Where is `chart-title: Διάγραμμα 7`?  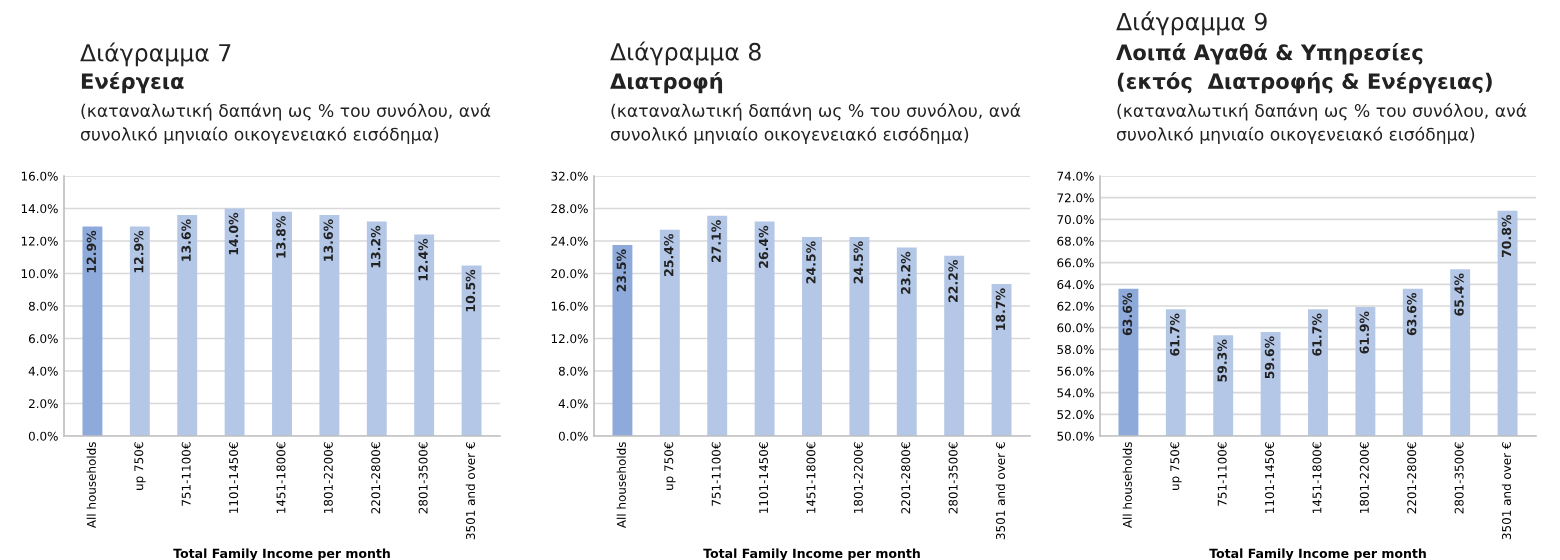 chart-title: Διάγραμμα 7 is located at coordinates (155, 54).